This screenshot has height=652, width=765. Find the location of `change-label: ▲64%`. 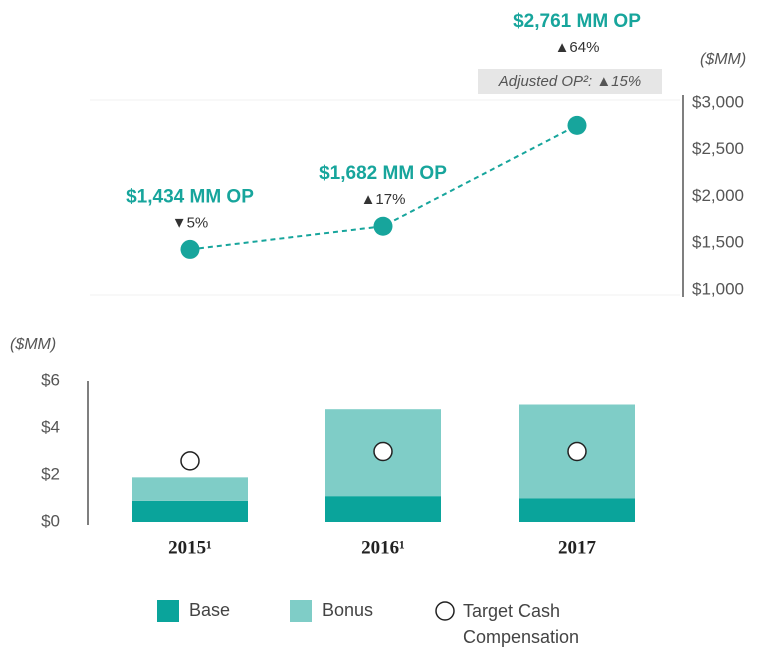

change-label: ▲64% is located at coordinates (577, 47).